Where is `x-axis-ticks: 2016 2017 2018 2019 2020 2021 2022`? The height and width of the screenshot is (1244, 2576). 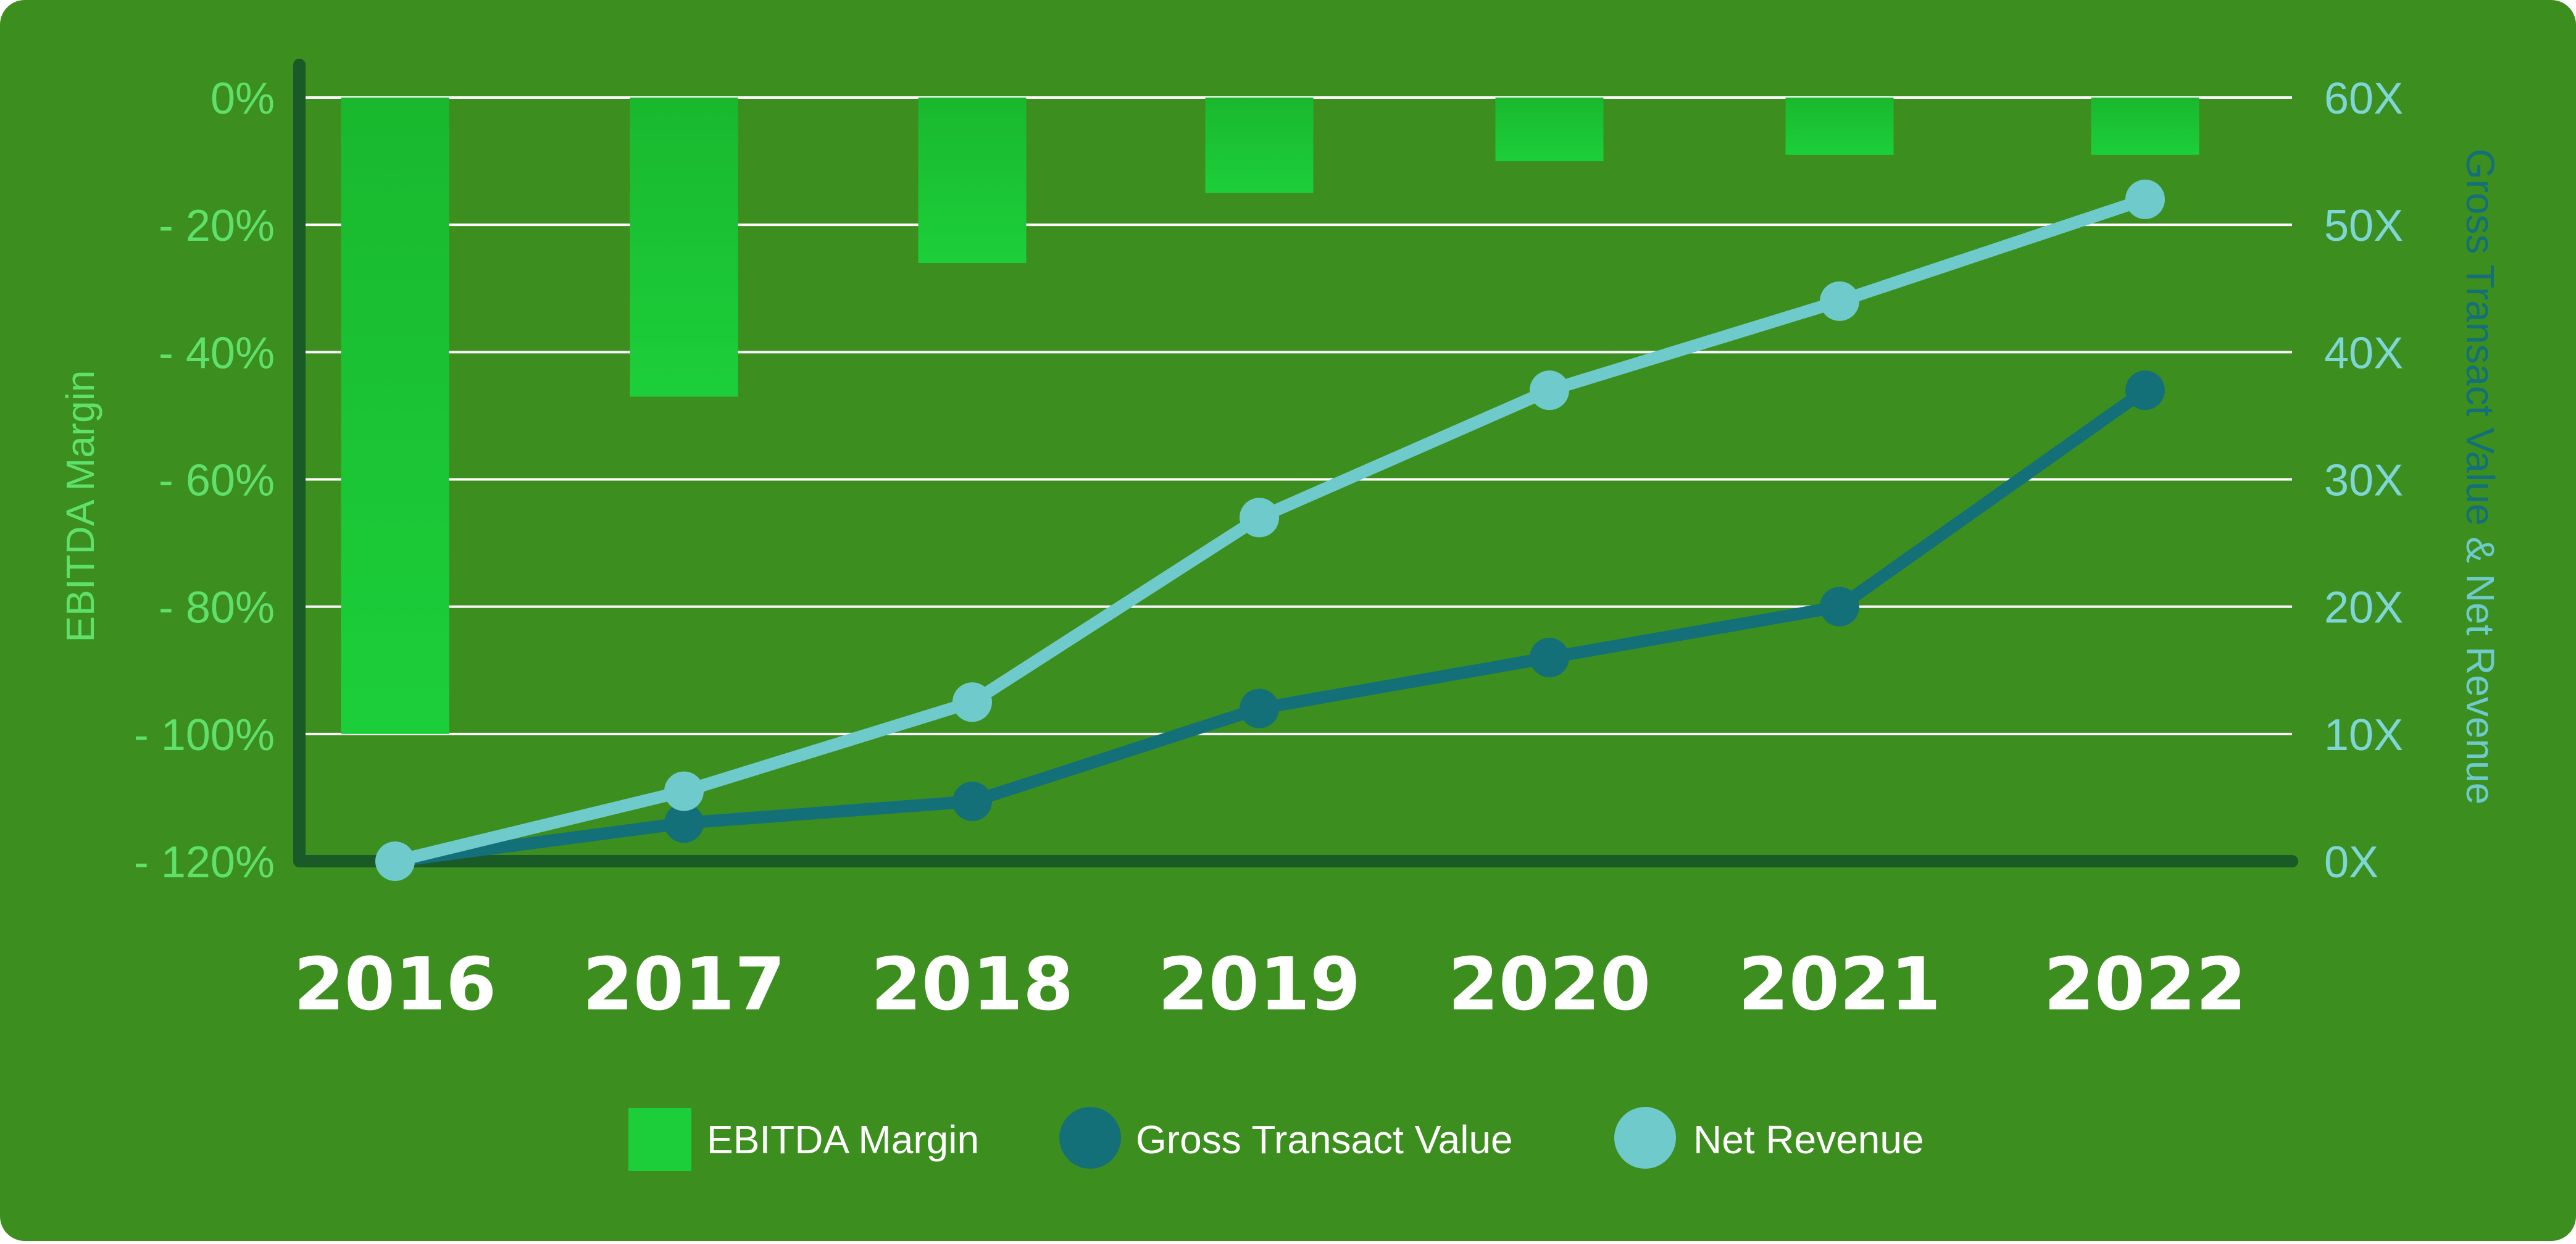
x-axis-ticks: 2016 2017 2018 2019 2020 2021 2022 is located at coordinates (1270, 984).